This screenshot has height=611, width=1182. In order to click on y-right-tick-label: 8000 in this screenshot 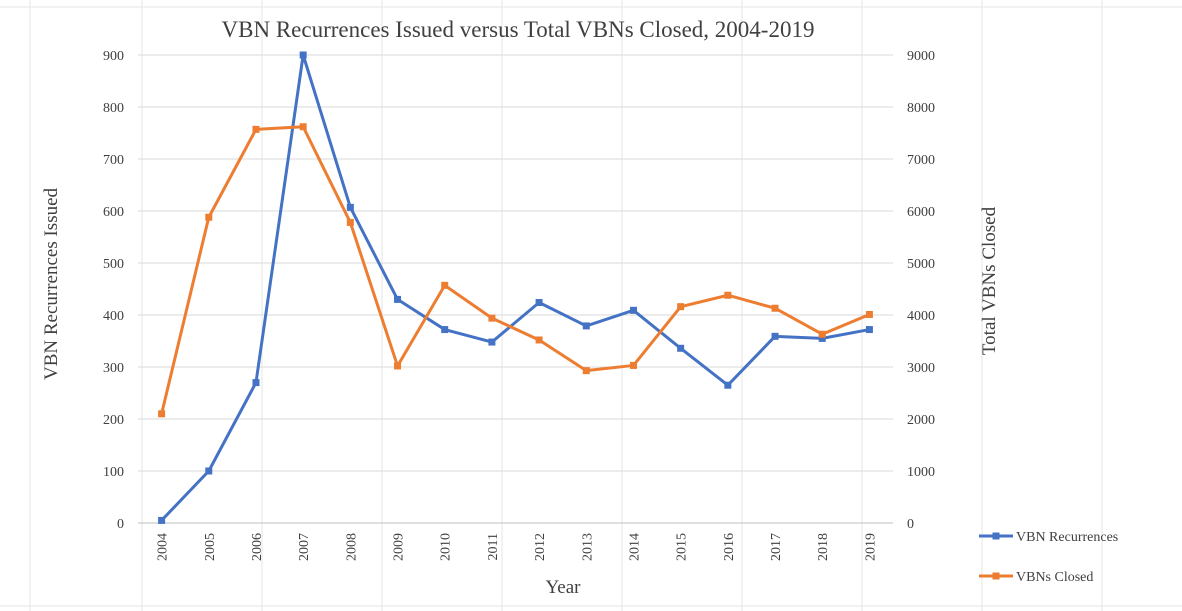, I will do `click(921, 108)`.